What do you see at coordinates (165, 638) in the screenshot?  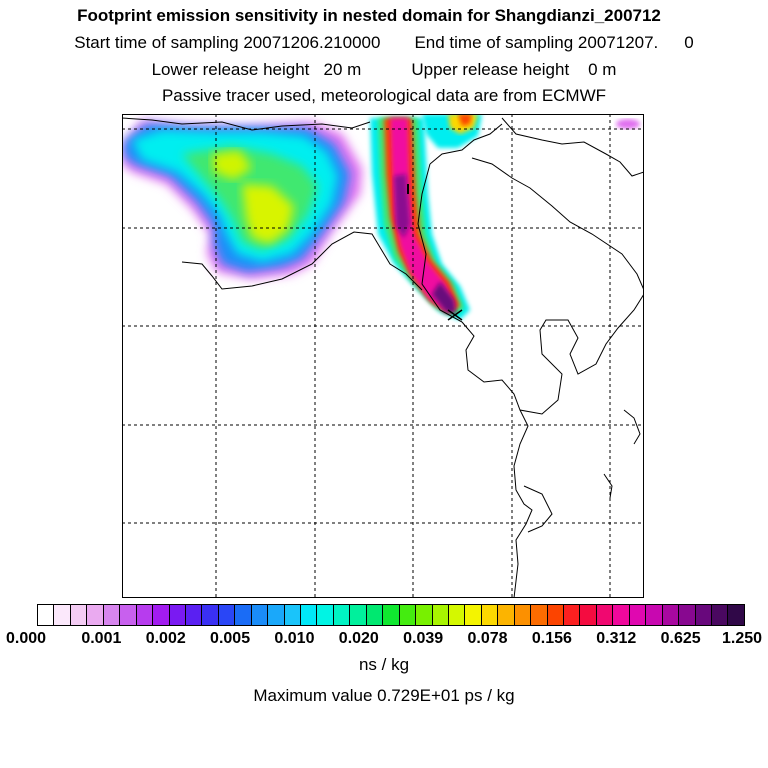 I see `colorbar-tick-label: 0.002` at bounding box center [165, 638].